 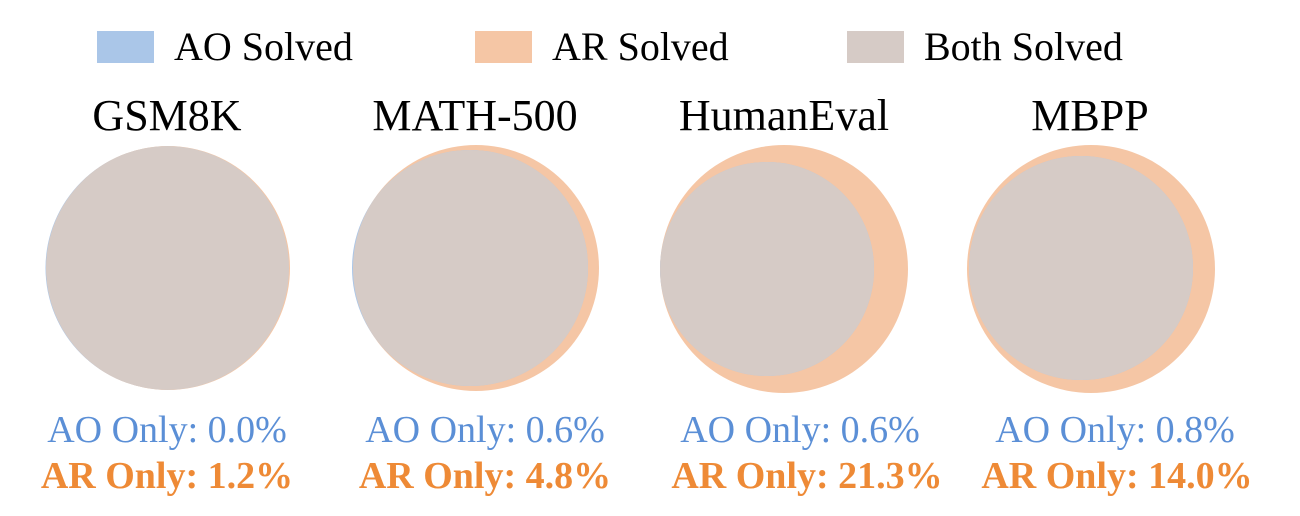 I want to click on venn-gsm8k, so click(x=167, y=268).